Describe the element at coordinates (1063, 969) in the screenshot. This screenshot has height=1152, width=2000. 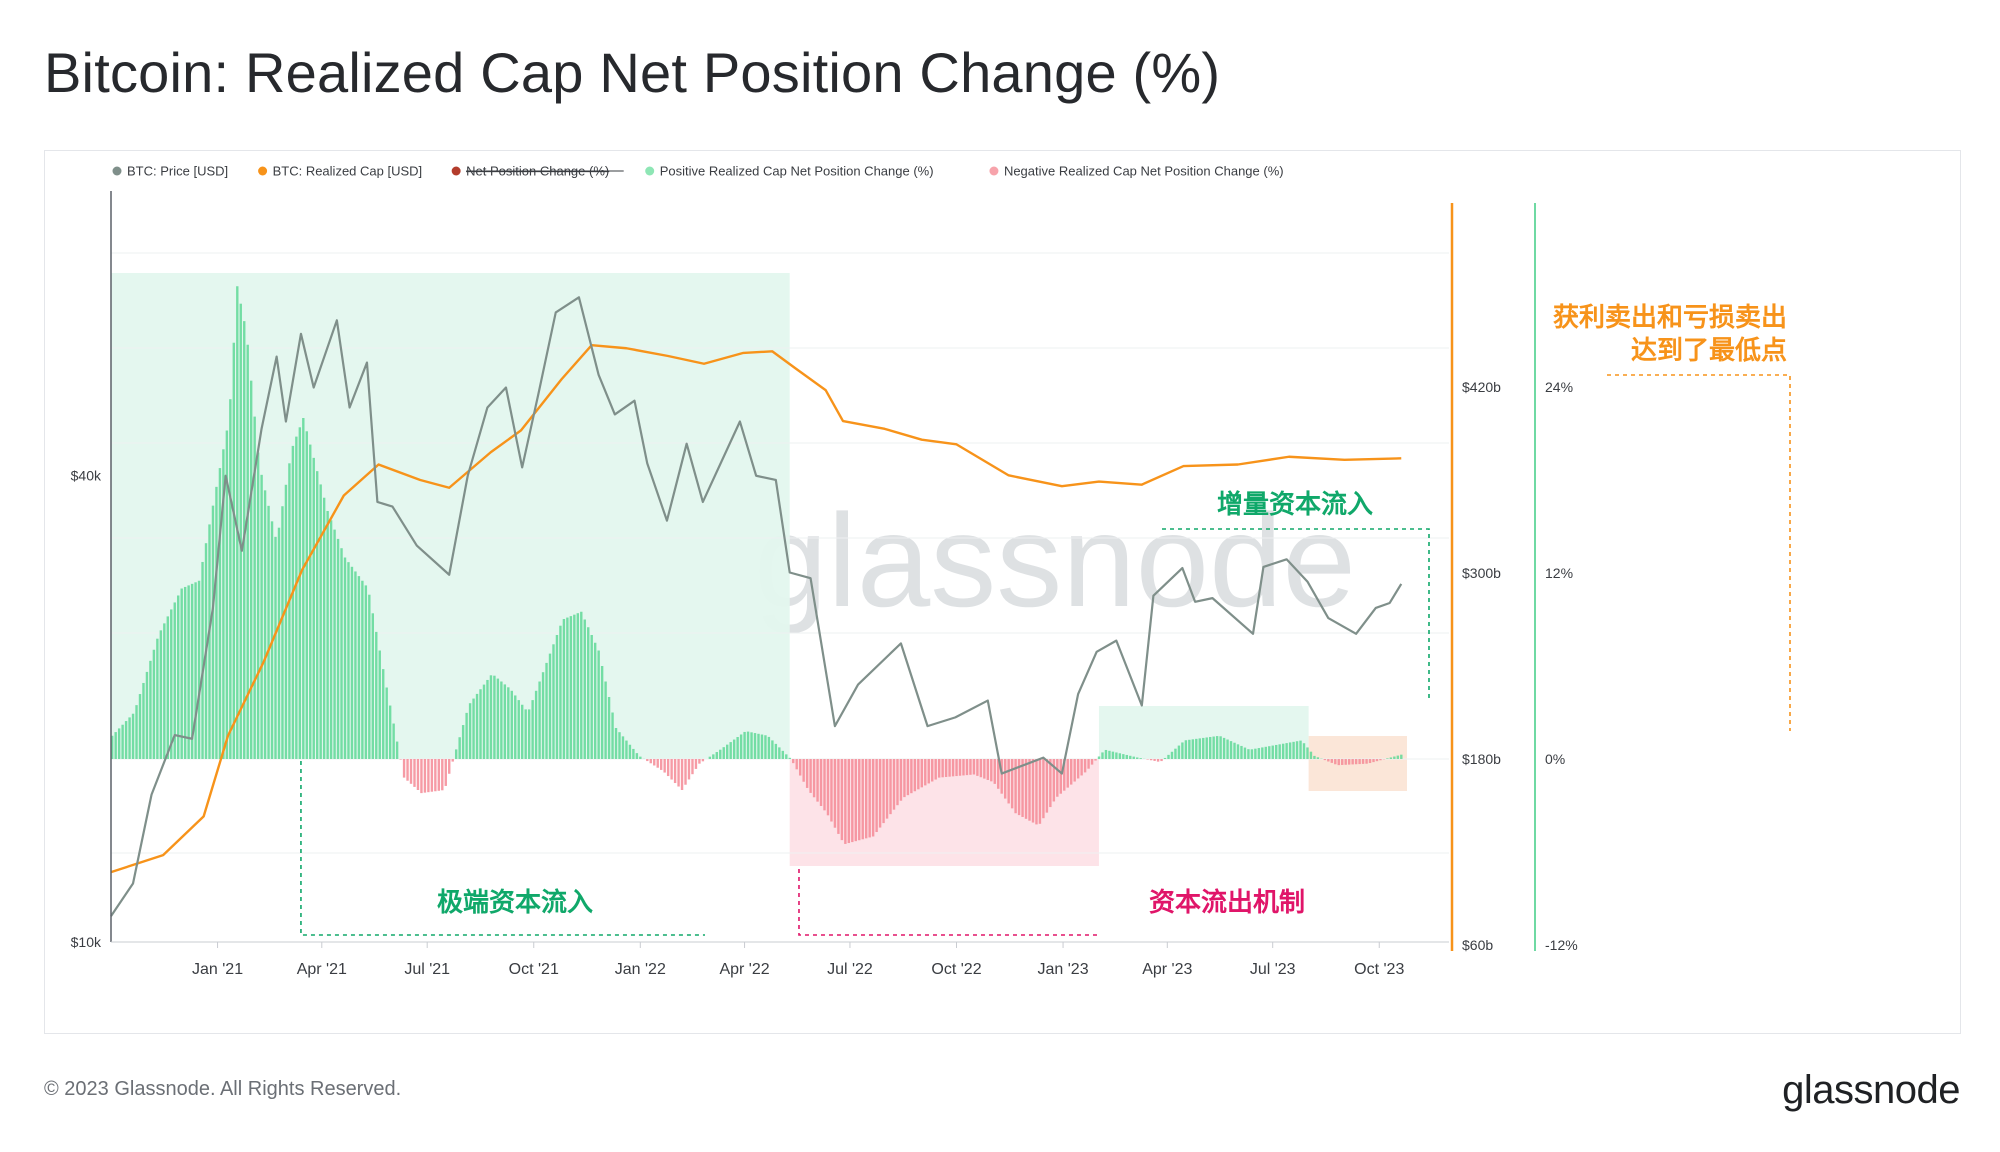
I see `x-tick-label-8: Jan '23` at that location.